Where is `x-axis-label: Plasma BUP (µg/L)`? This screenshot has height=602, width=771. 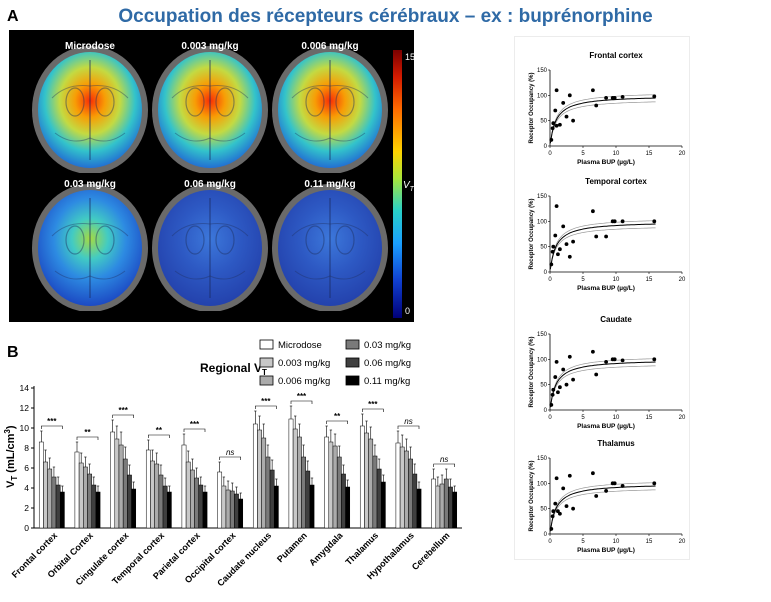
x-axis-label: Plasma BUP (µg/L) is located at coordinates (606, 288).